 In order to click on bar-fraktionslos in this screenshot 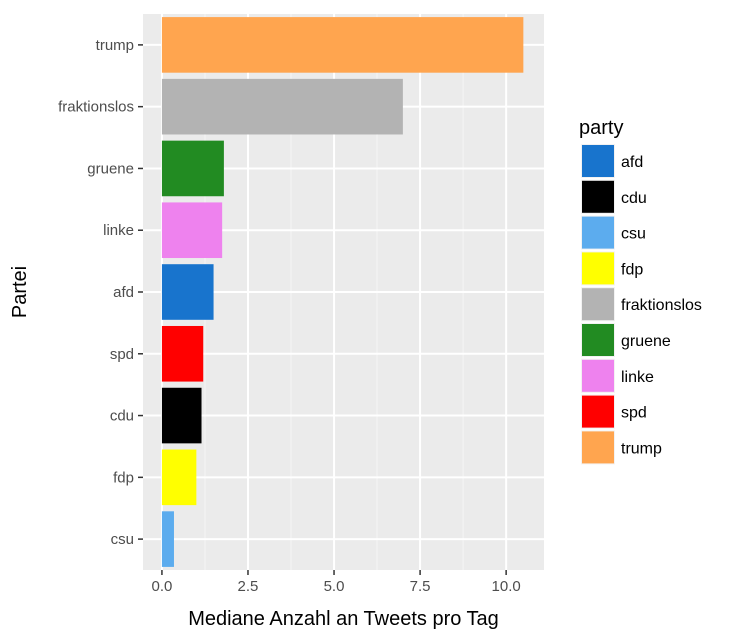, I will do `click(282, 106)`.